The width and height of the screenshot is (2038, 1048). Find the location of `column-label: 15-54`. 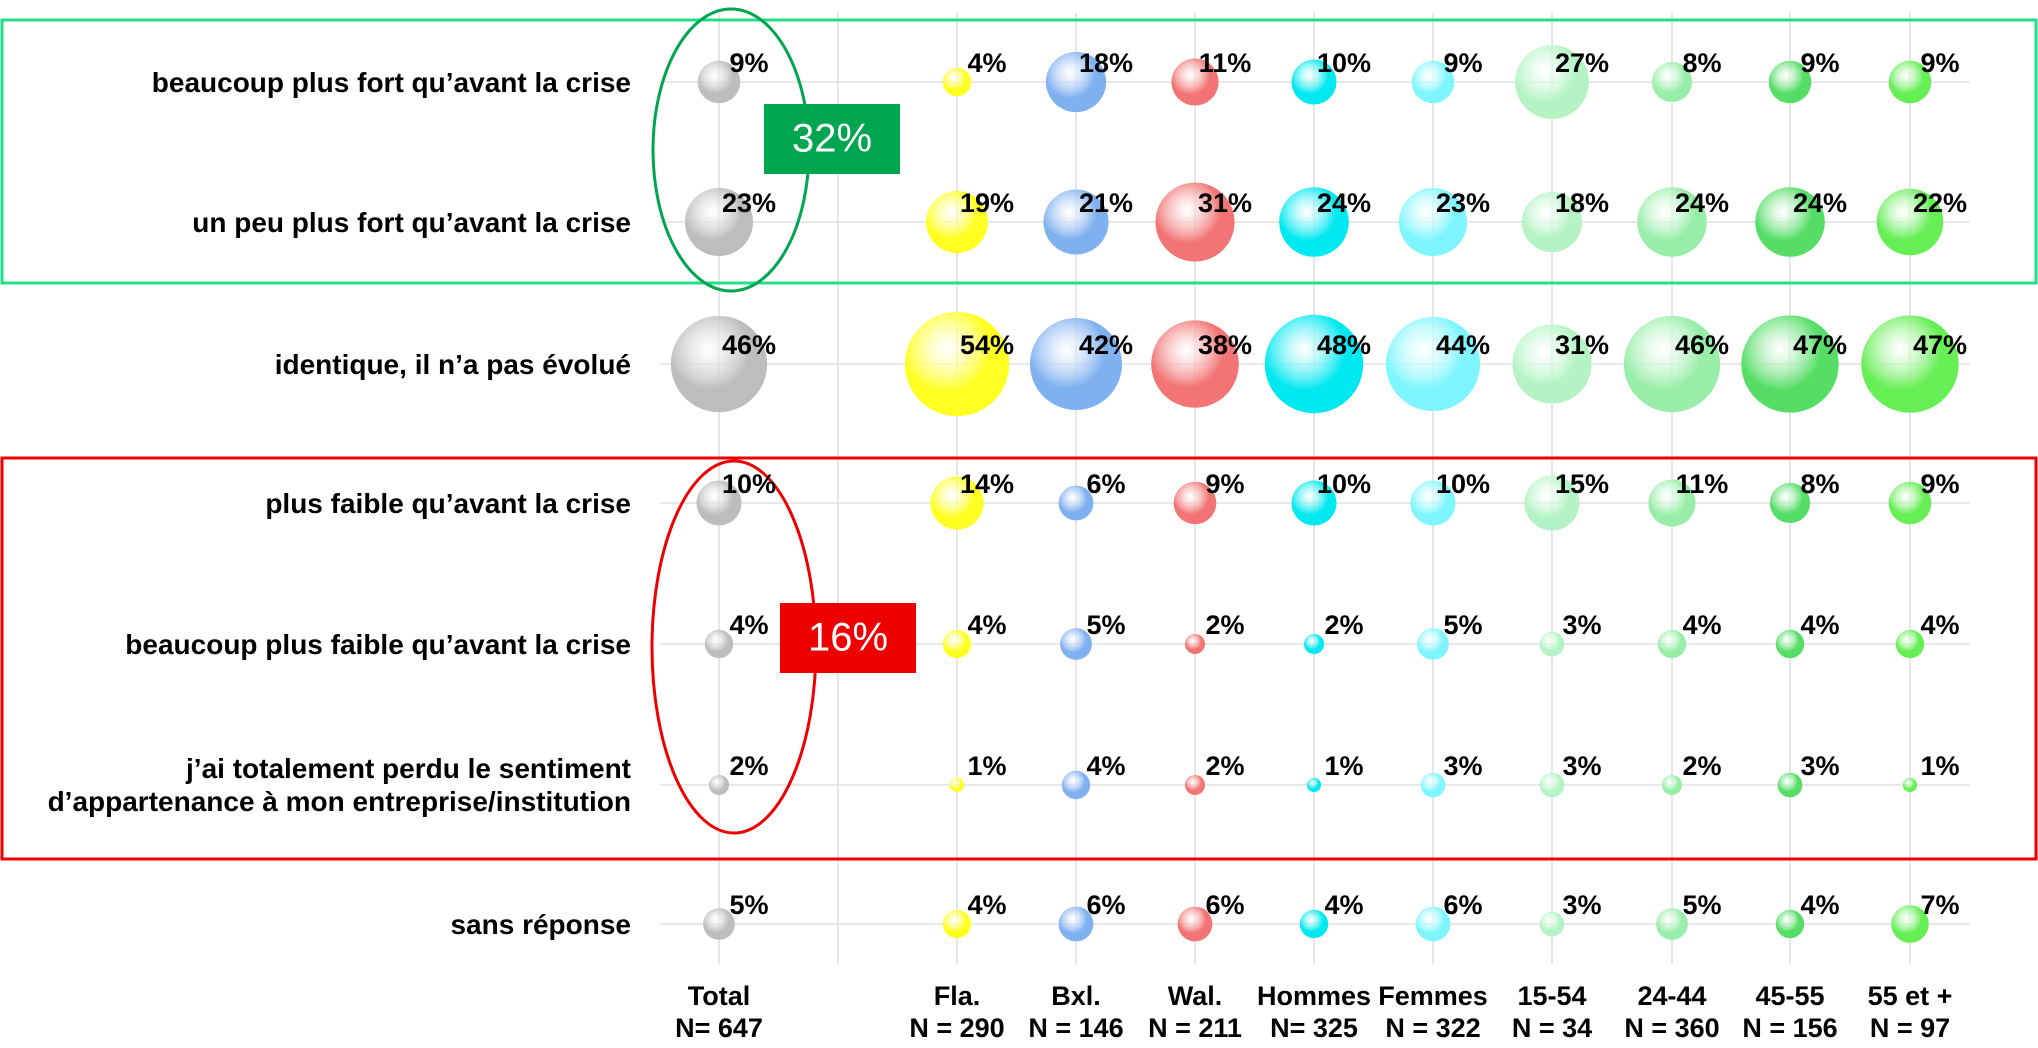

column-label: 15-54 is located at coordinates (1551, 996).